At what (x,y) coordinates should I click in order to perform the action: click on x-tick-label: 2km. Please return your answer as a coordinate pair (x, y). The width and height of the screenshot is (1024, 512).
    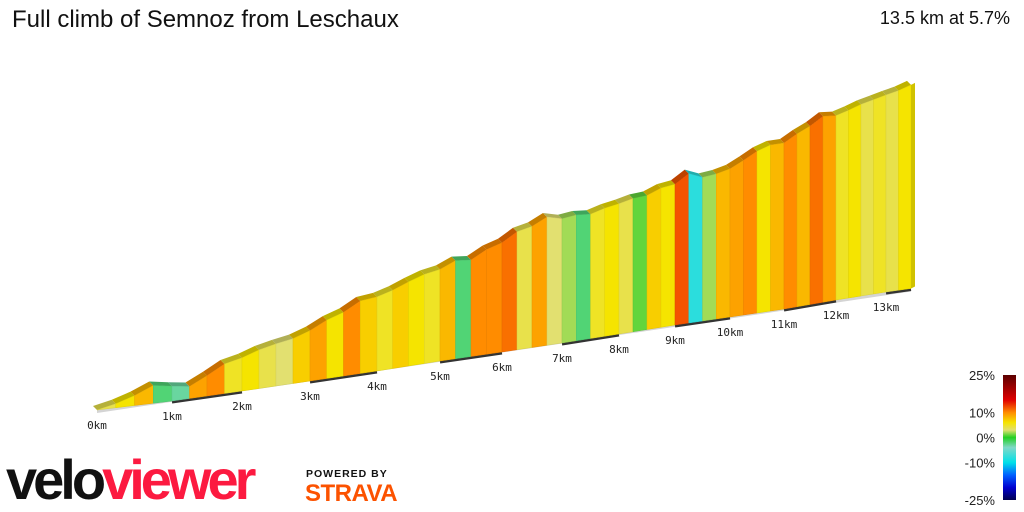
    Looking at the image, I should click on (242, 406).